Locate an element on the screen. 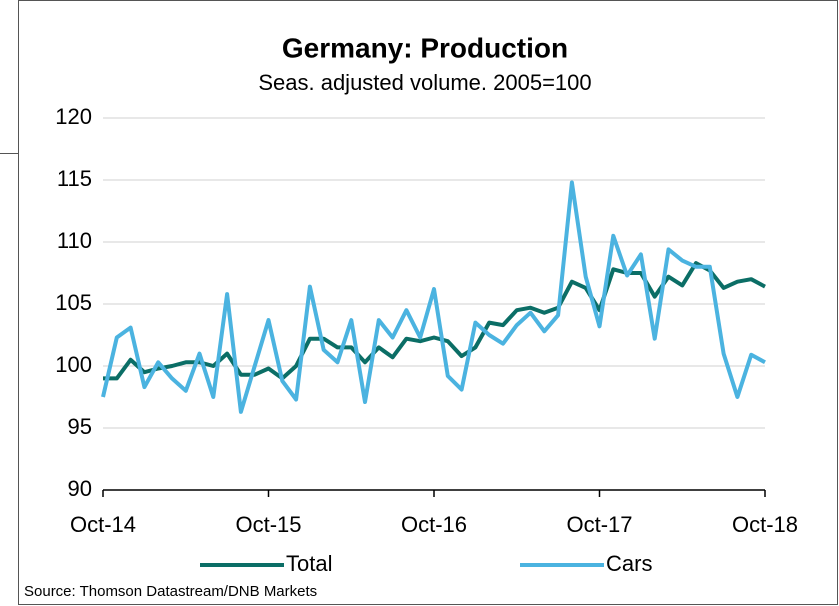 Image resolution: width=839 pixels, height=606 pixels. source-note: Source: Thomson Datastream/DNB Markets is located at coordinates (170, 591).